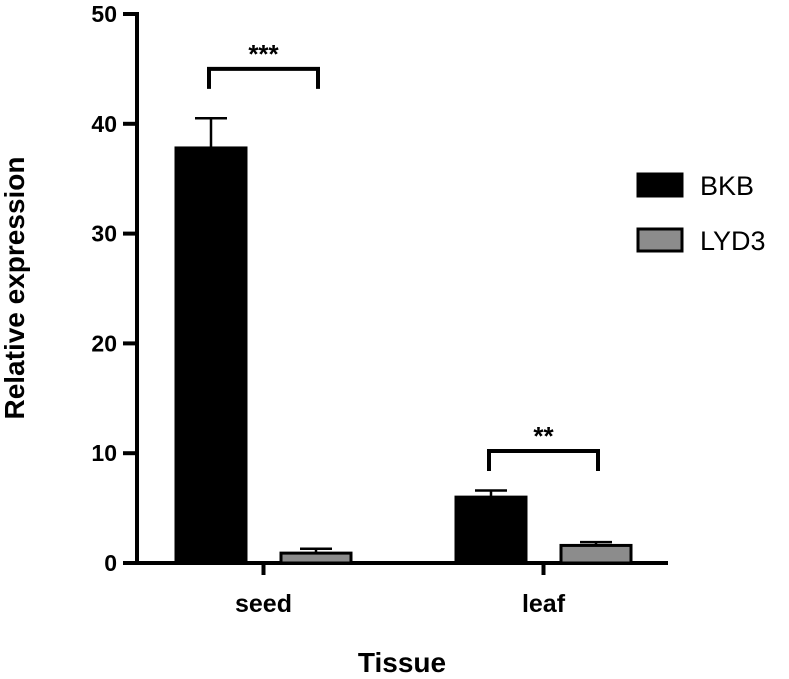 This screenshot has height=679, width=789. Describe the element at coordinates (733, 241) in the screenshot. I see `legend-label-lyd3: LYD3` at that location.